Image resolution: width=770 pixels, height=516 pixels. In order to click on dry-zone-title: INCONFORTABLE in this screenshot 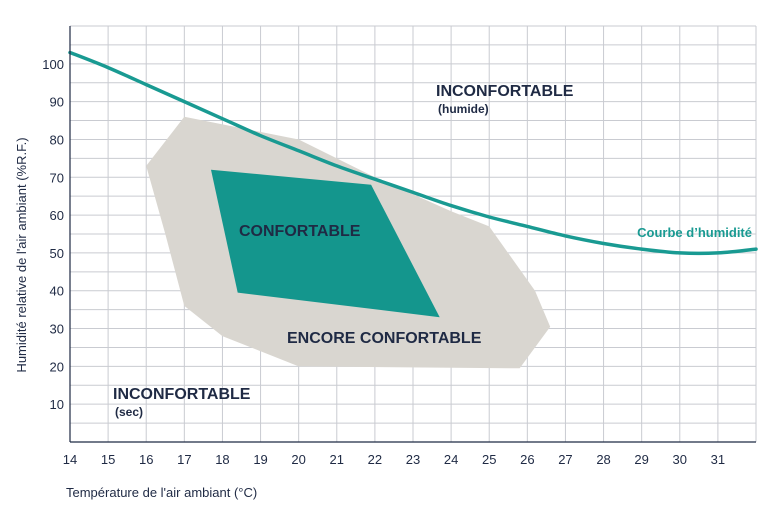, I will do `click(182, 394)`.